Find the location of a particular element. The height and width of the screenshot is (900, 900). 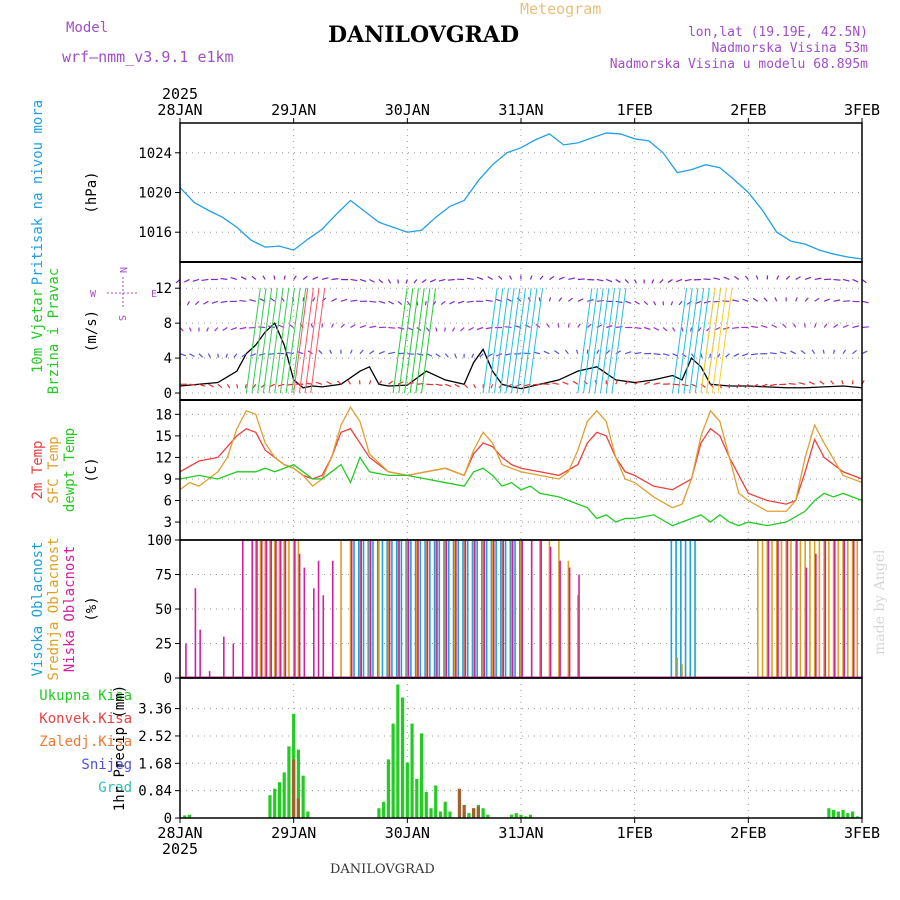

panel-temperature: 3 6 9 12 15 18 2m Temp SFC Temp dewpt Temp (C) is located at coordinates (446, 470).